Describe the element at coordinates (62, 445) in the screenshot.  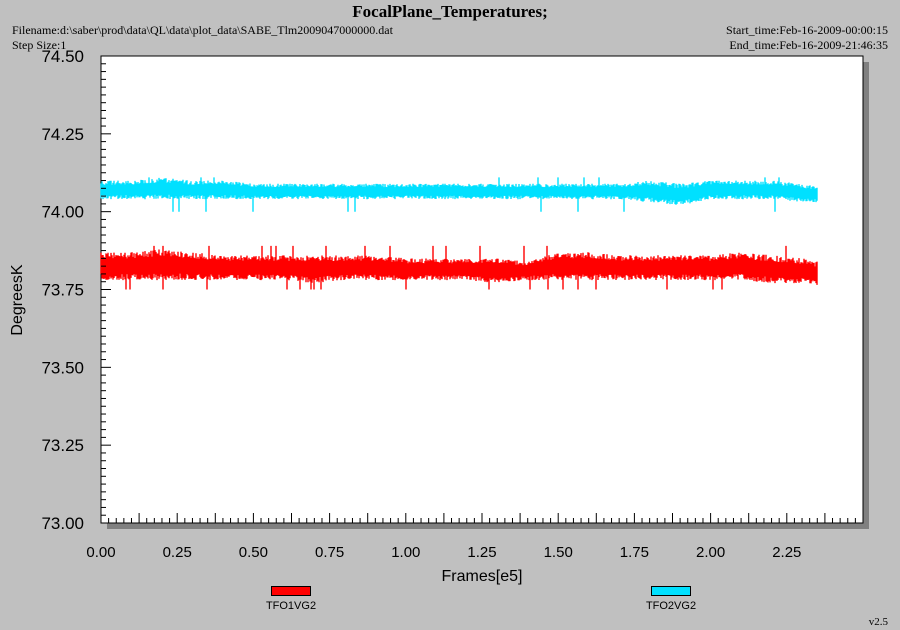
I see `y-tick-label: 73.25` at that location.